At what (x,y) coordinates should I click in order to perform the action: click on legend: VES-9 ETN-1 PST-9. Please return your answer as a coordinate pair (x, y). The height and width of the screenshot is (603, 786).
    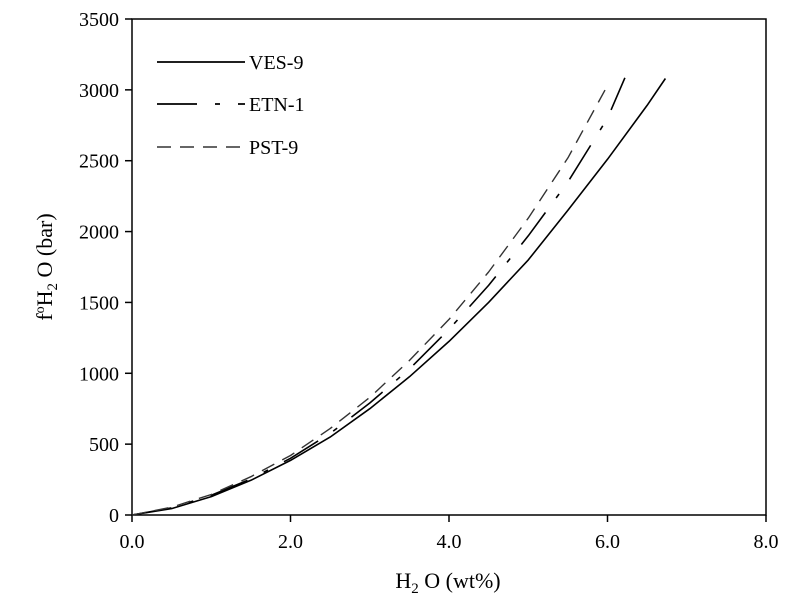
    Looking at the image, I should click on (231, 105).